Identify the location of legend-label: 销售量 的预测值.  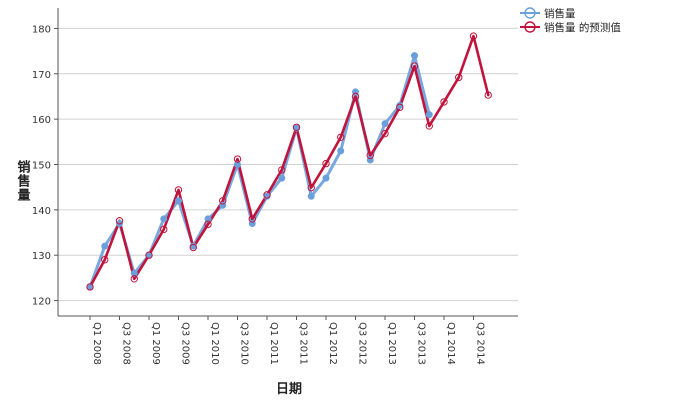
(582, 27).